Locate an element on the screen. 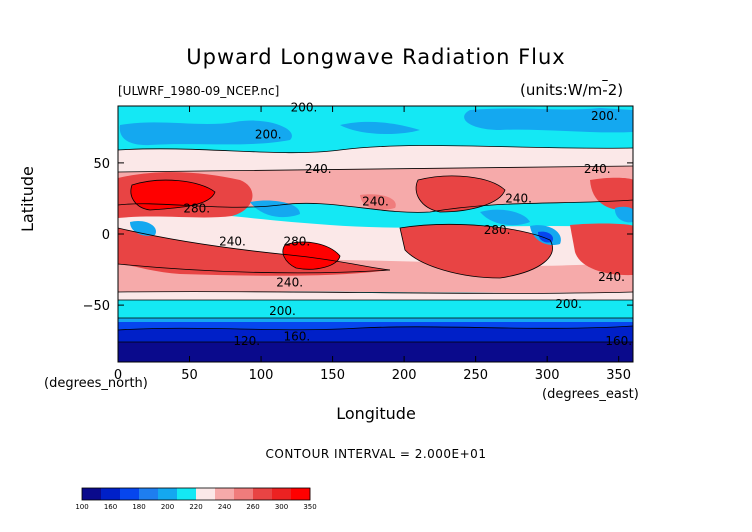 The width and height of the screenshot is (752, 532). units-label: (units:W/m-2) is located at coordinates (572, 90).